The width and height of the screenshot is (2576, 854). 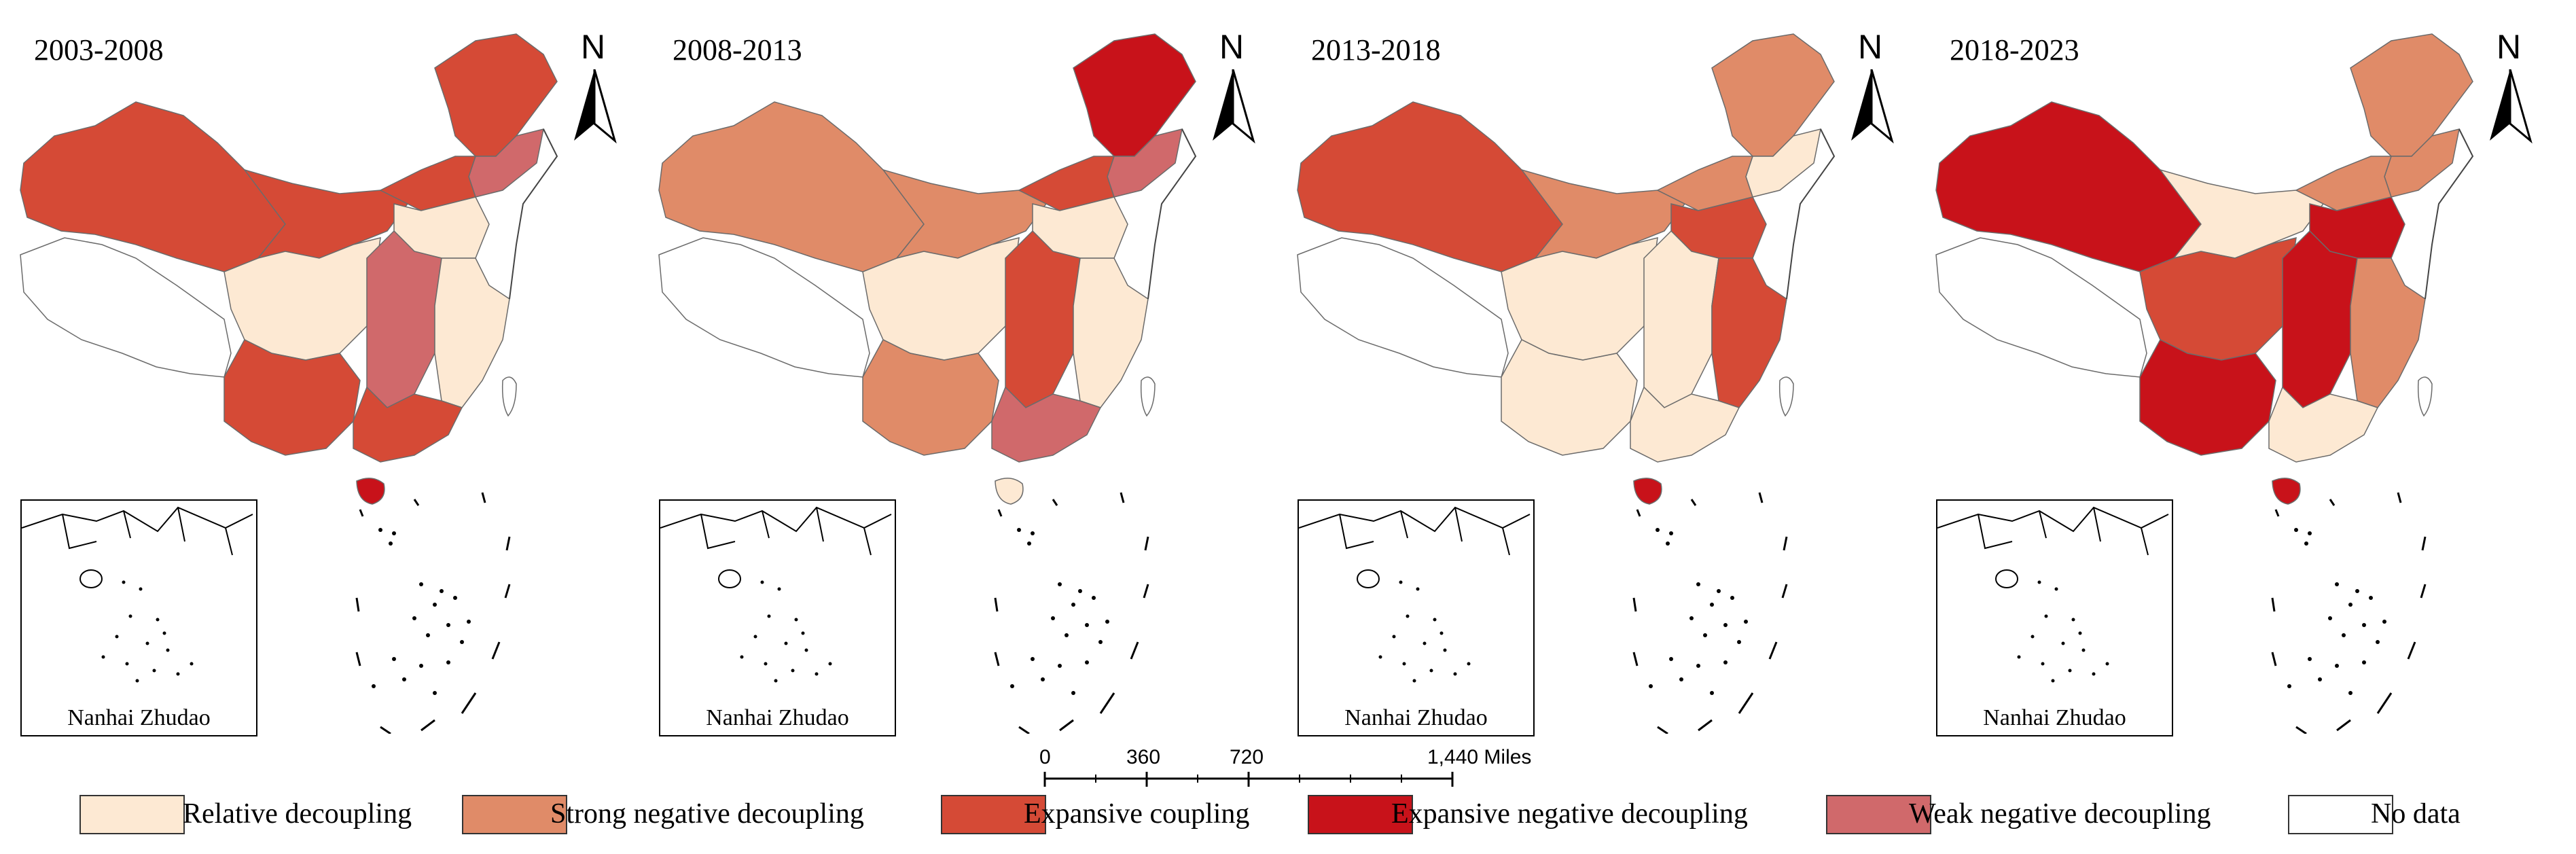 What do you see at coordinates (737, 50) in the screenshot?
I see `panel-title: 2008-2013` at bounding box center [737, 50].